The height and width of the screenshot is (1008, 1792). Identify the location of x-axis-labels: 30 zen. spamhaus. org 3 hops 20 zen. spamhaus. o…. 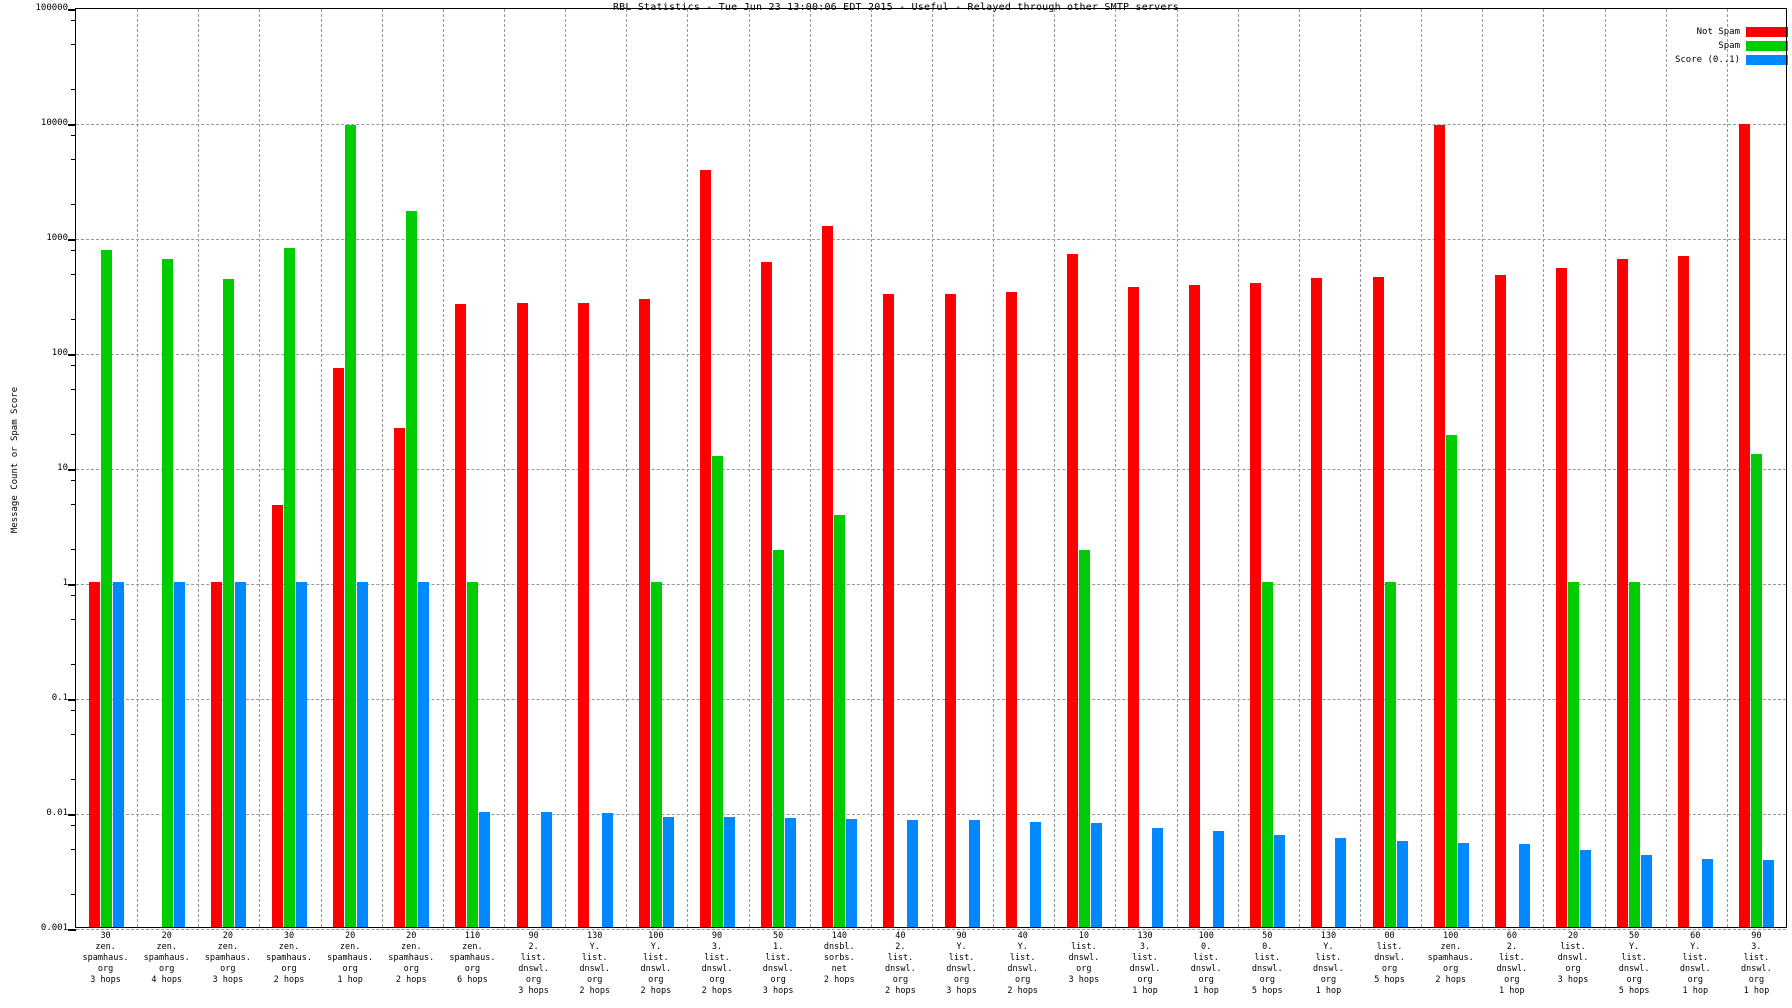
(931, 969).